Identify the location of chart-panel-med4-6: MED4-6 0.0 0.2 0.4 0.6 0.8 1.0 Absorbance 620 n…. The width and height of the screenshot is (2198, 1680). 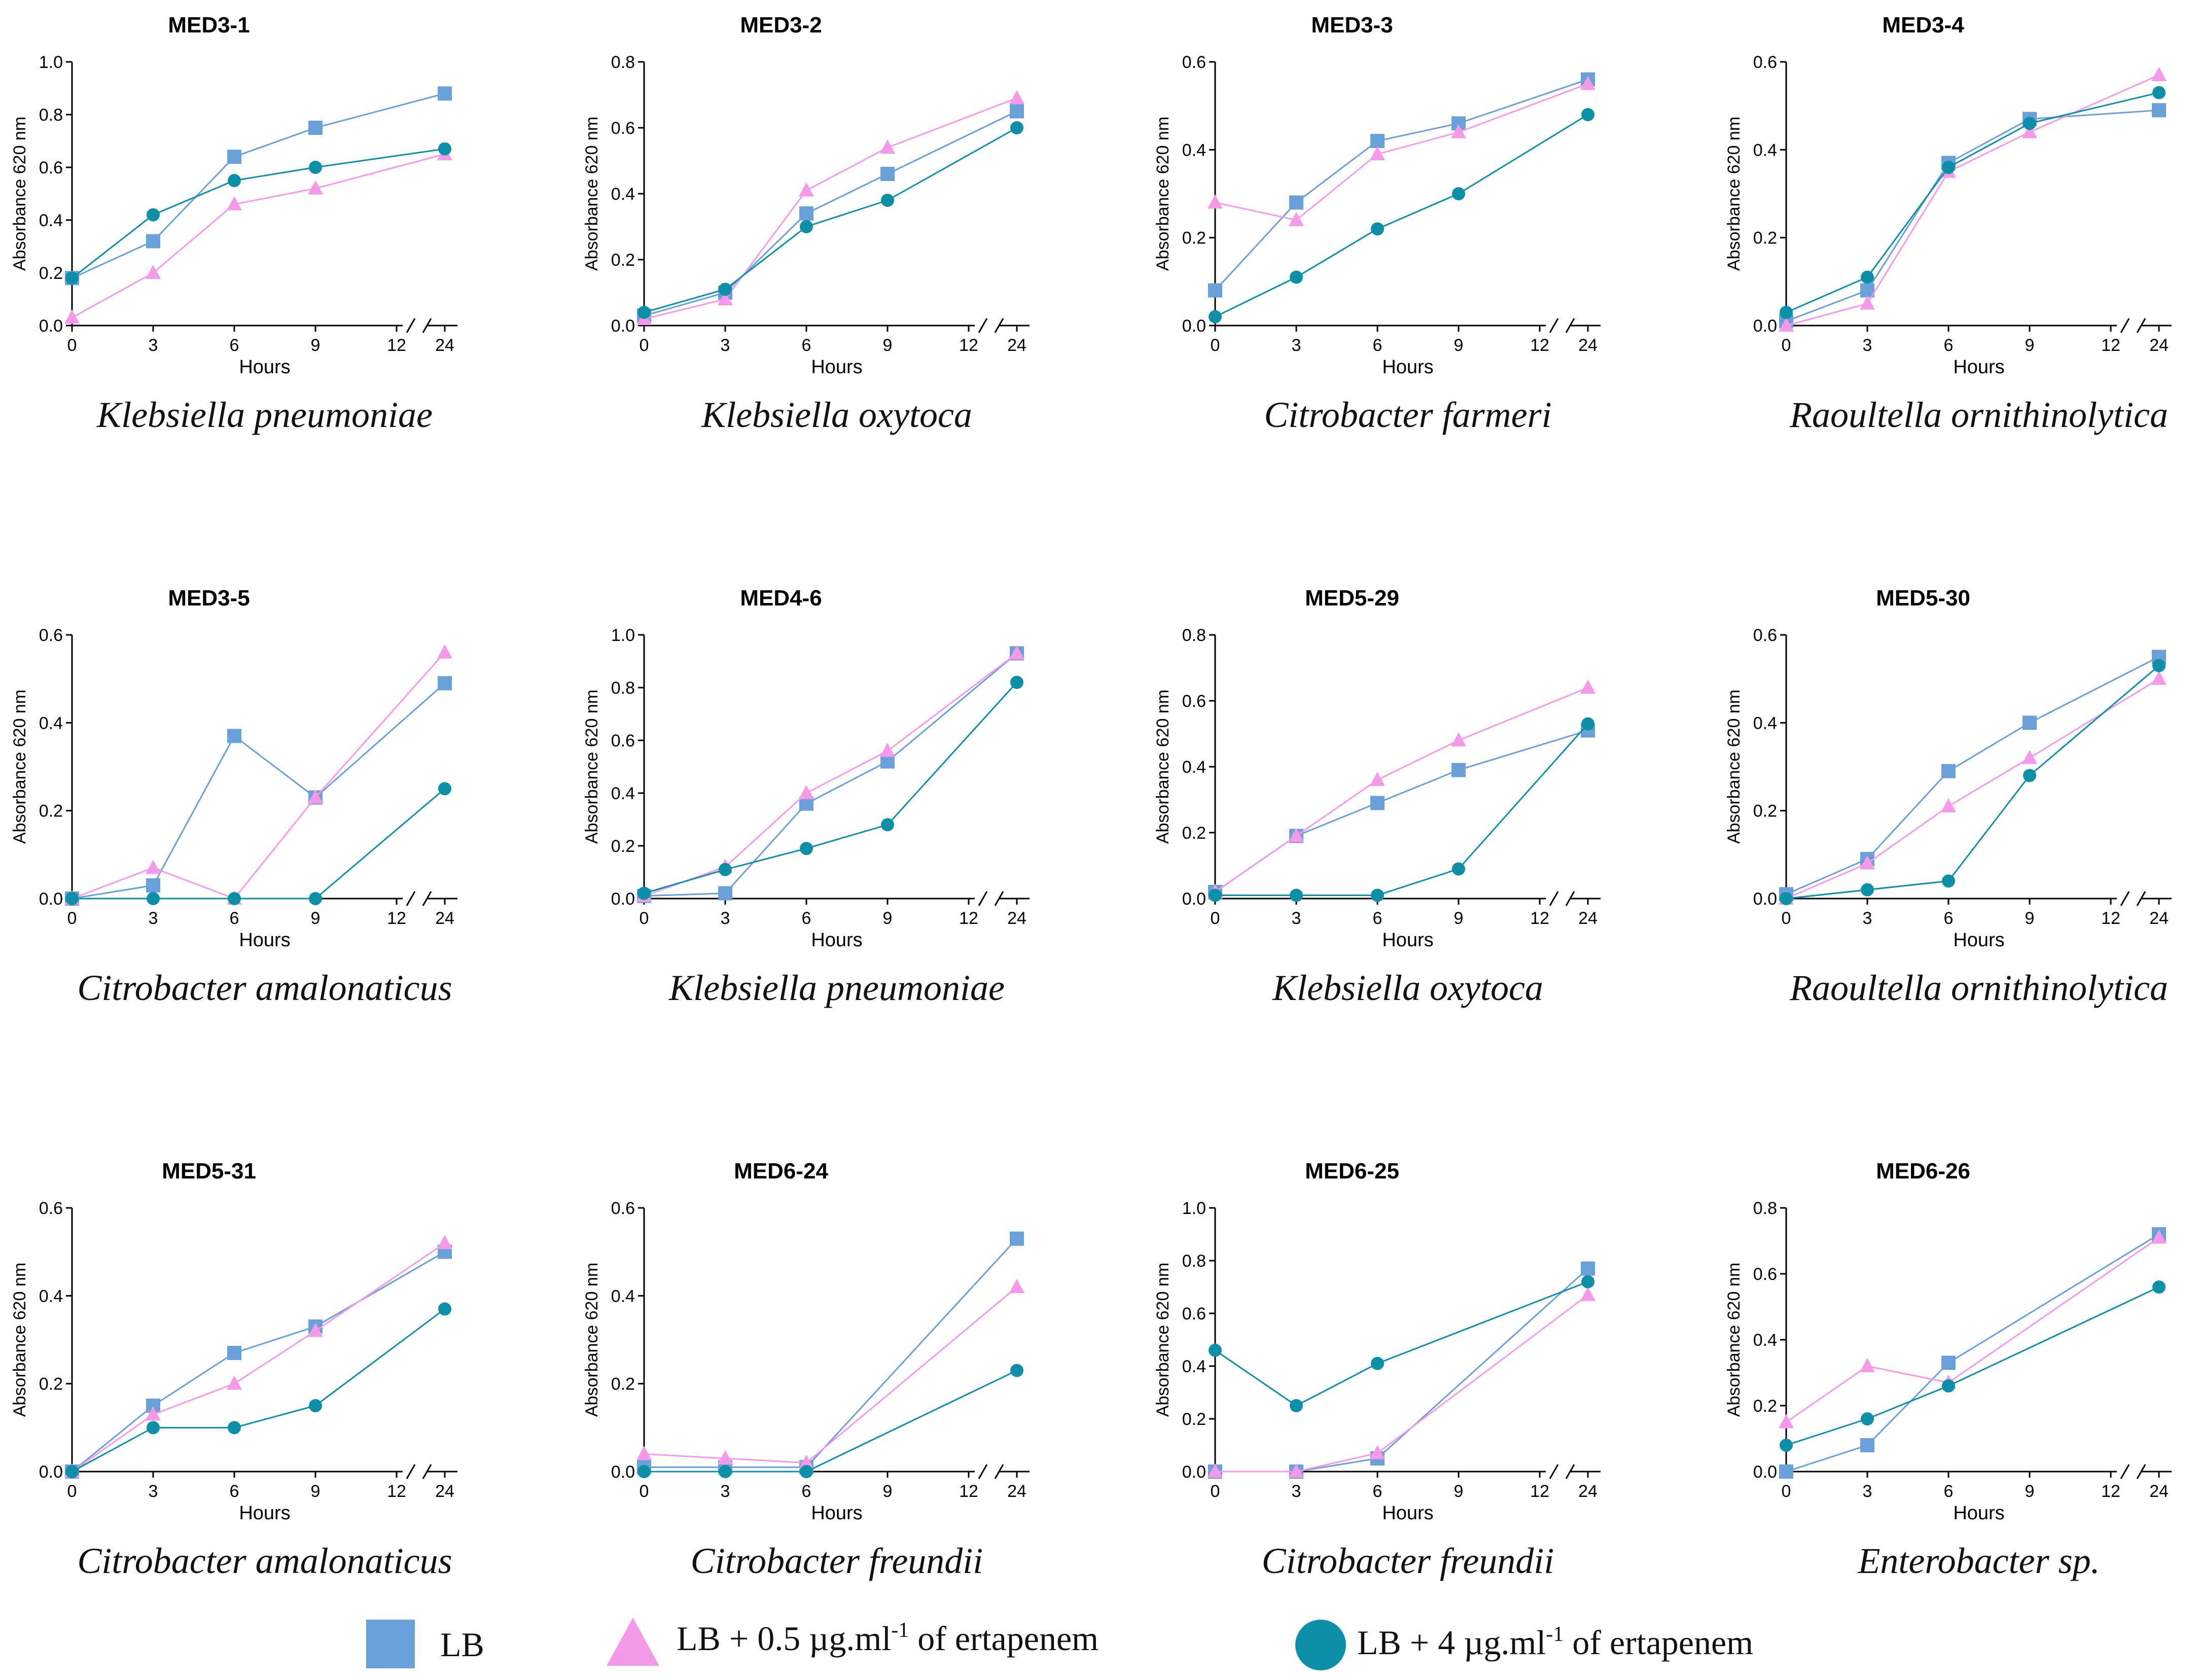
(806, 797).